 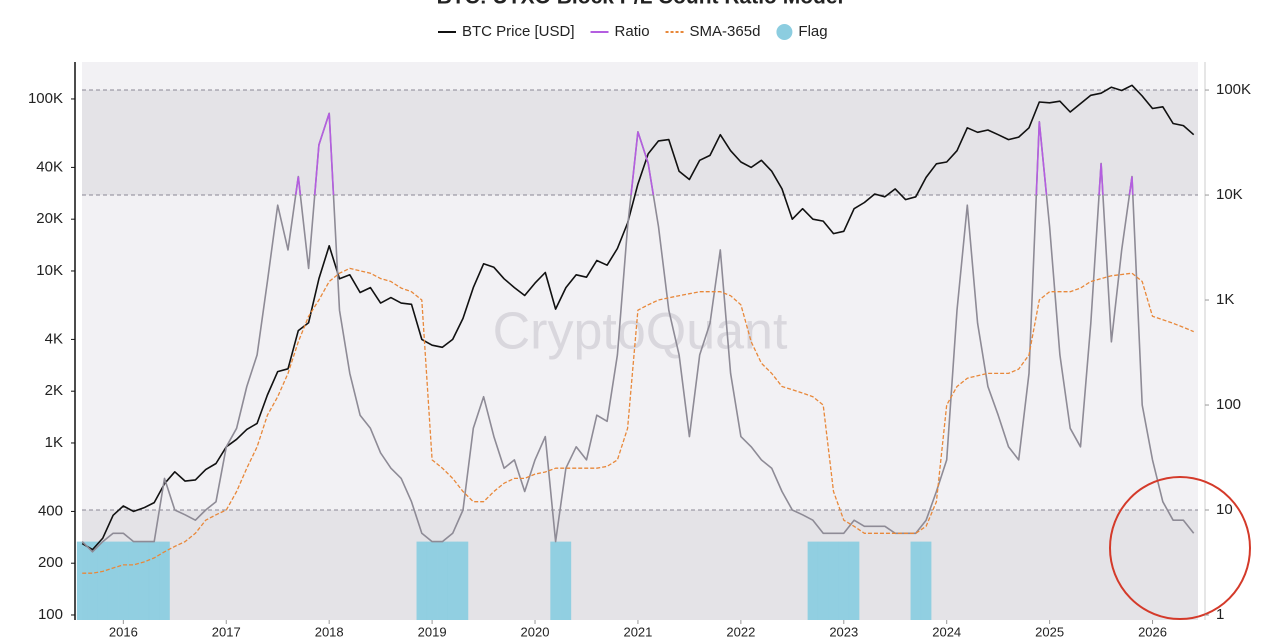 I want to click on legend-label: BTC Price [USD], so click(x=518, y=31).